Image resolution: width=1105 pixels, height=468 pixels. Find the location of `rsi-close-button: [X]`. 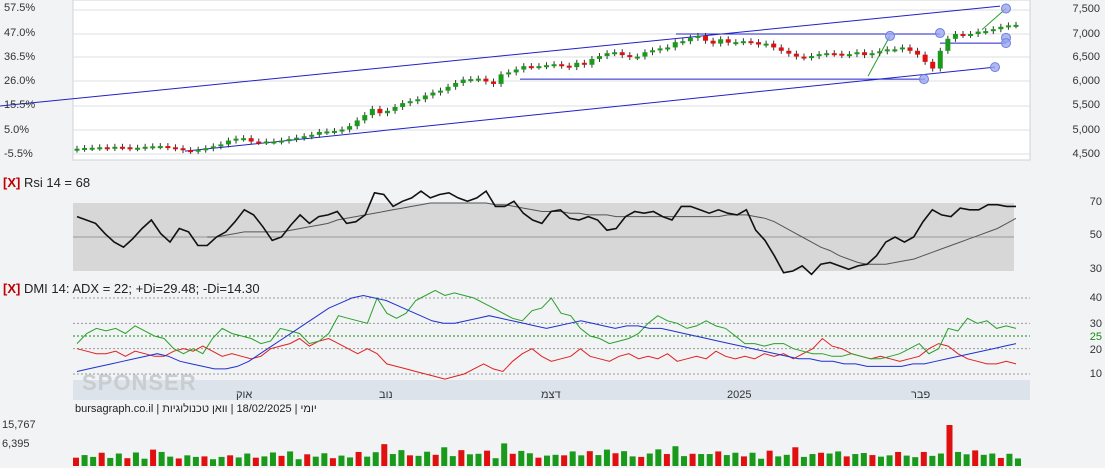

rsi-close-button: [X] is located at coordinates (12, 182).